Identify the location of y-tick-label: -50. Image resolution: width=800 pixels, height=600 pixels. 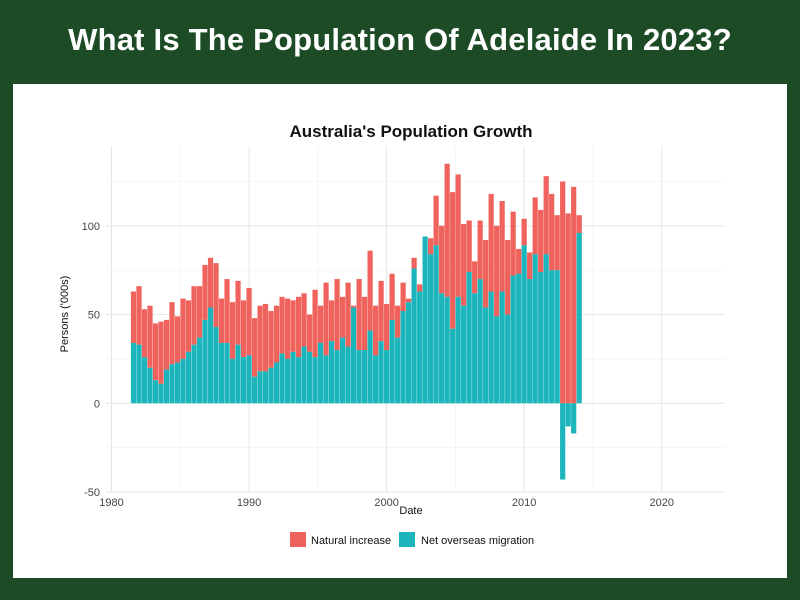
(92, 493).